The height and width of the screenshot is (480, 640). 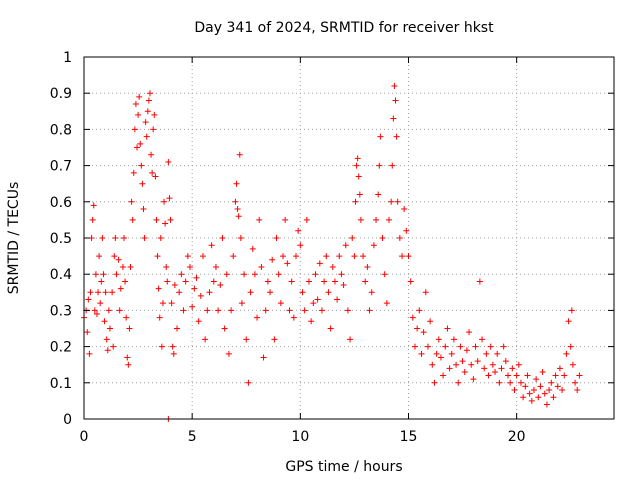 I want to click on y-tick-label: 0.6, so click(x=61, y=203).